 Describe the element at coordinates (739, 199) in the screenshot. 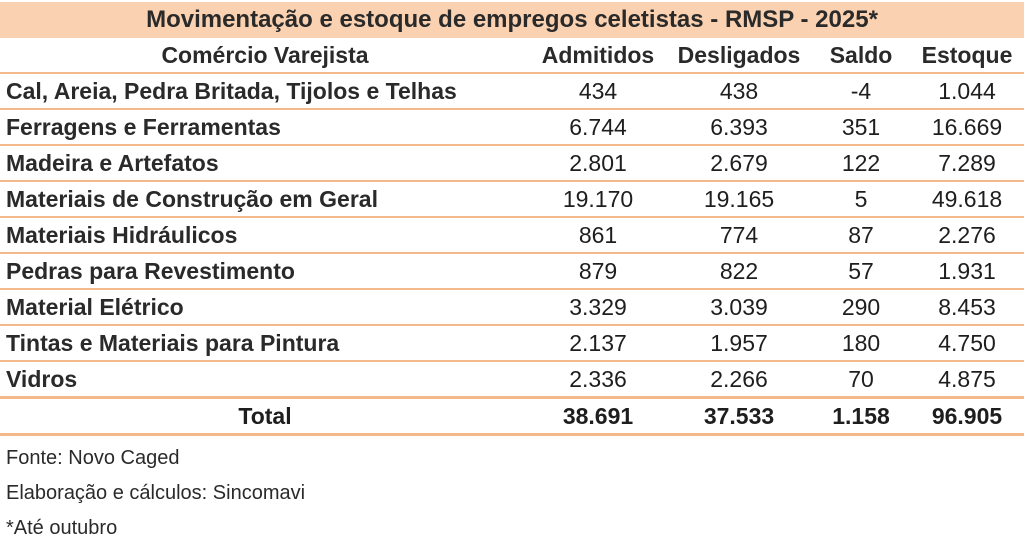

I see `row-desligados: 19.165` at that location.